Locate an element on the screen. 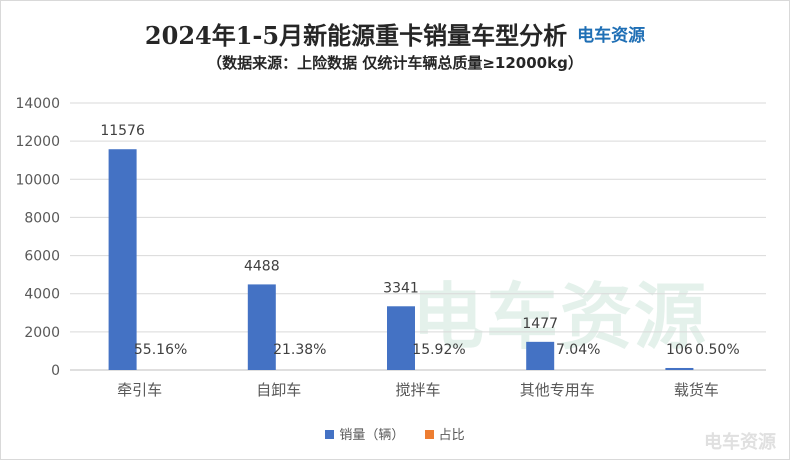  legend-item-share: 占比 is located at coordinates (444, 433).